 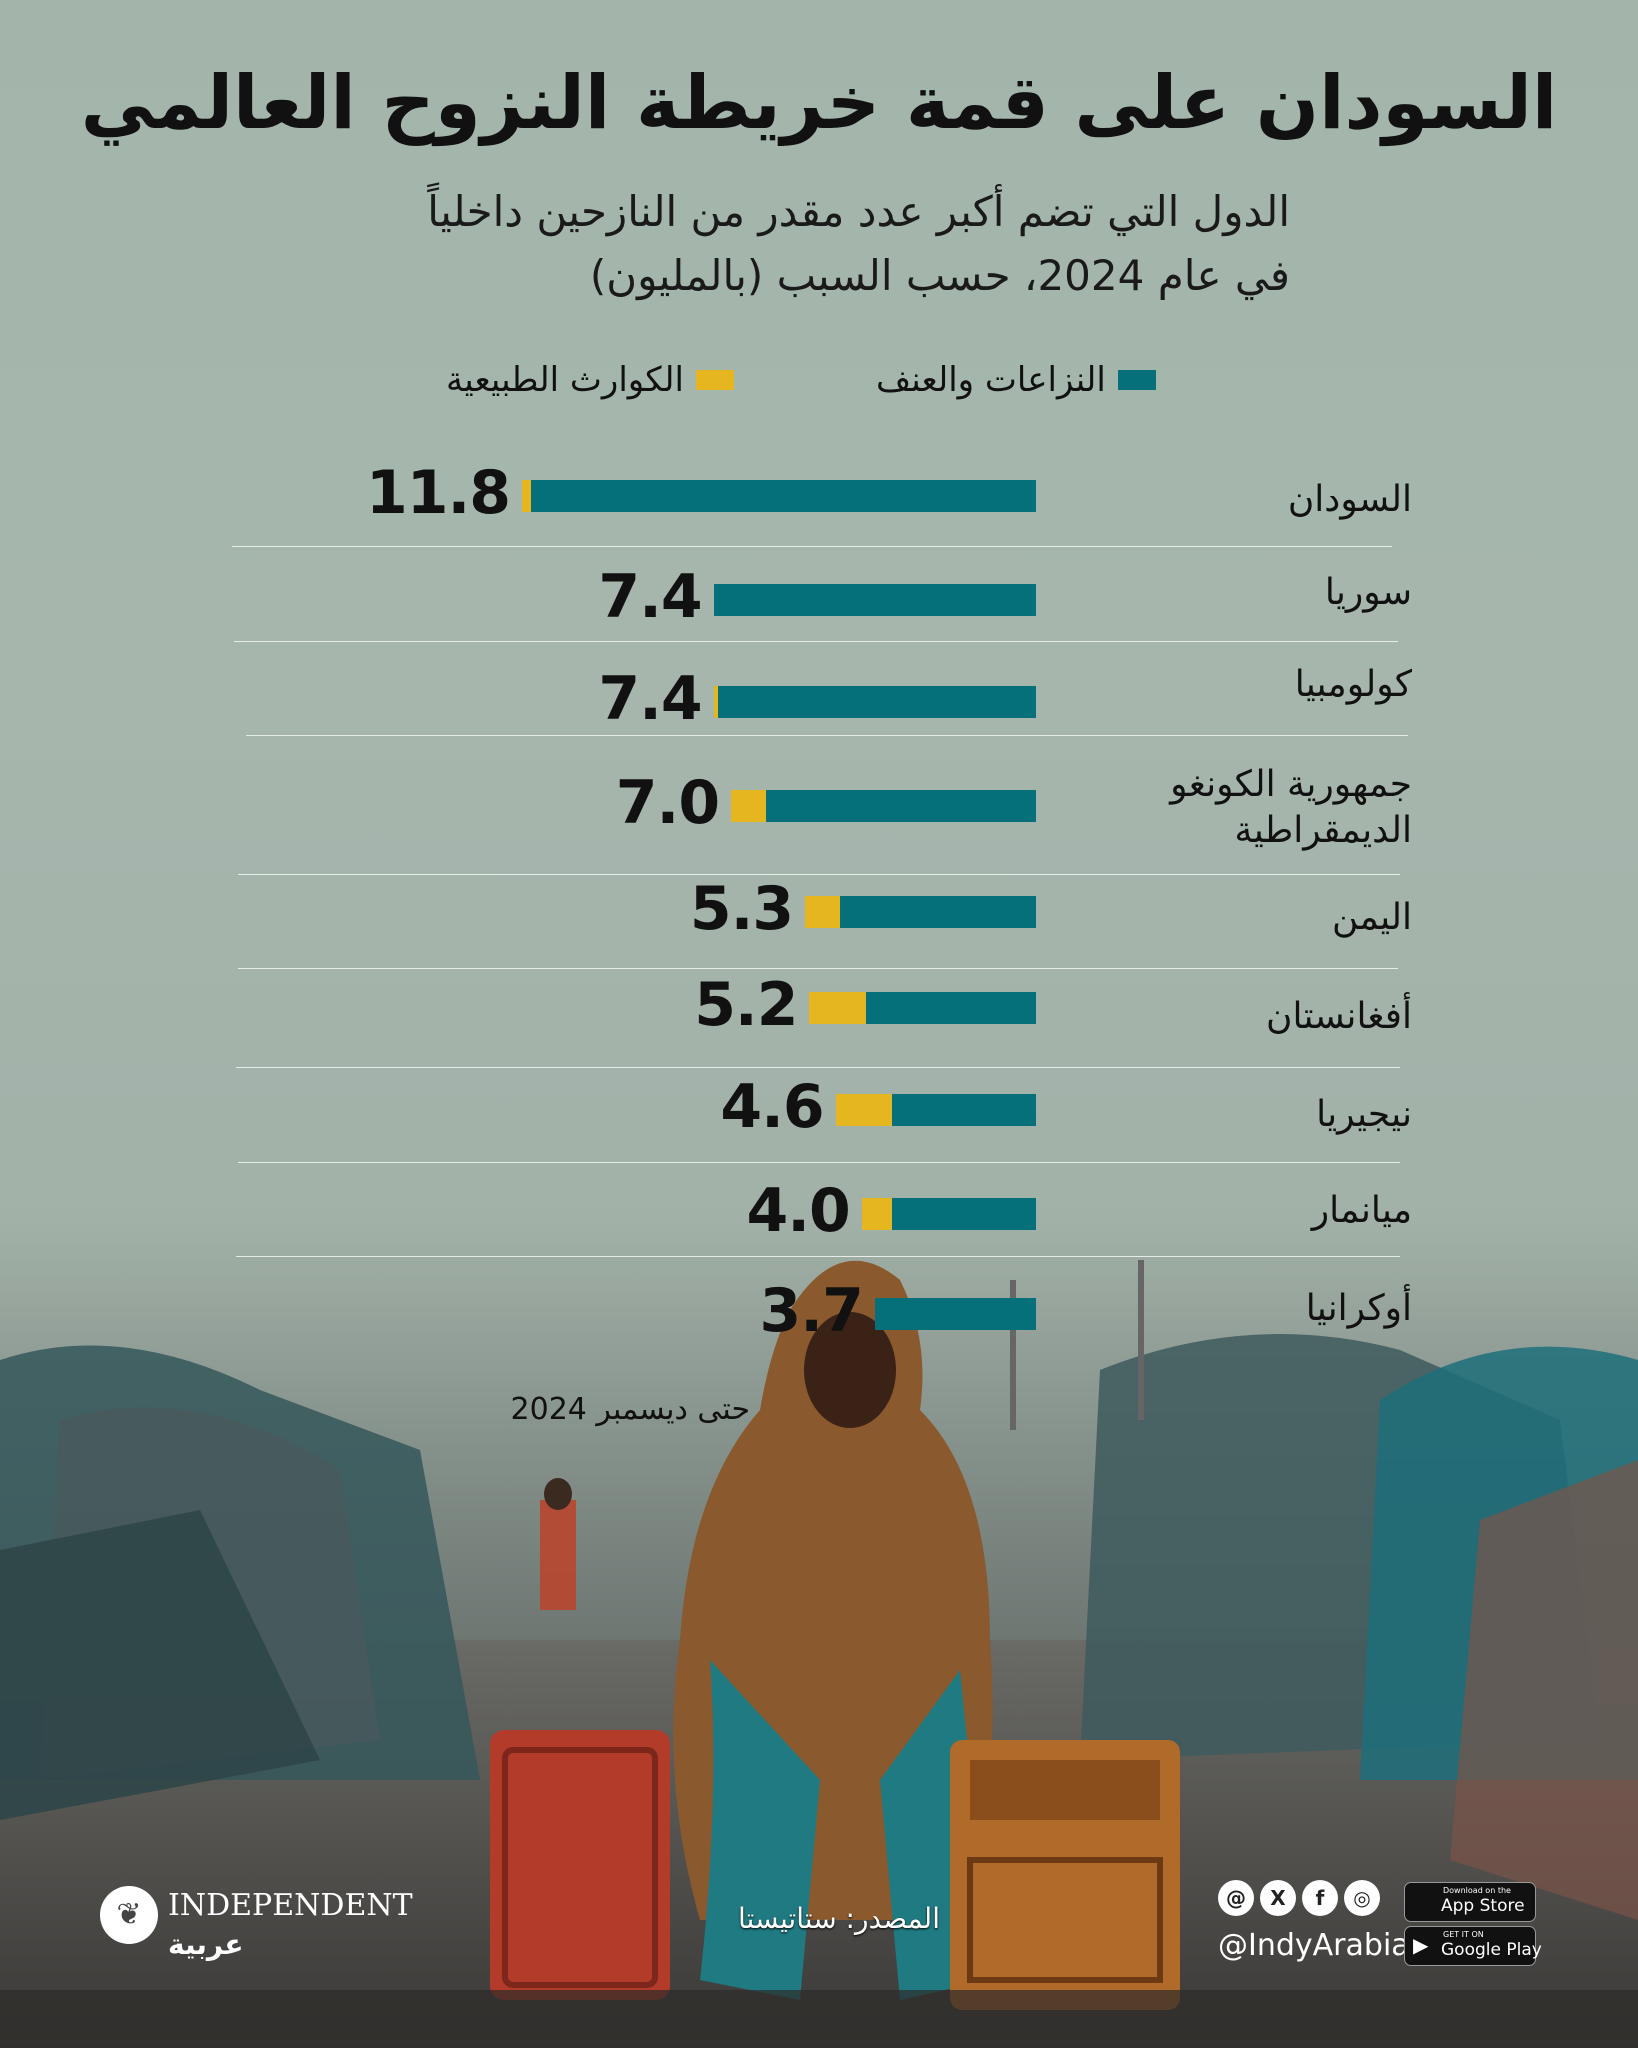 I want to click on source-text: المصدر: ستاتيستا, so click(x=839, y=1918).